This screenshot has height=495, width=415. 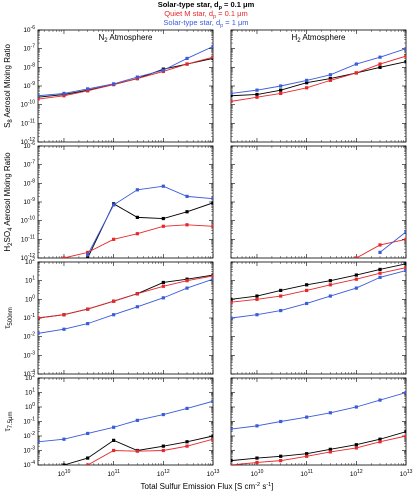 What do you see at coordinates (29, 66) in the screenshot?
I see `y-tick-label: 10⁻⁸` at bounding box center [29, 66].